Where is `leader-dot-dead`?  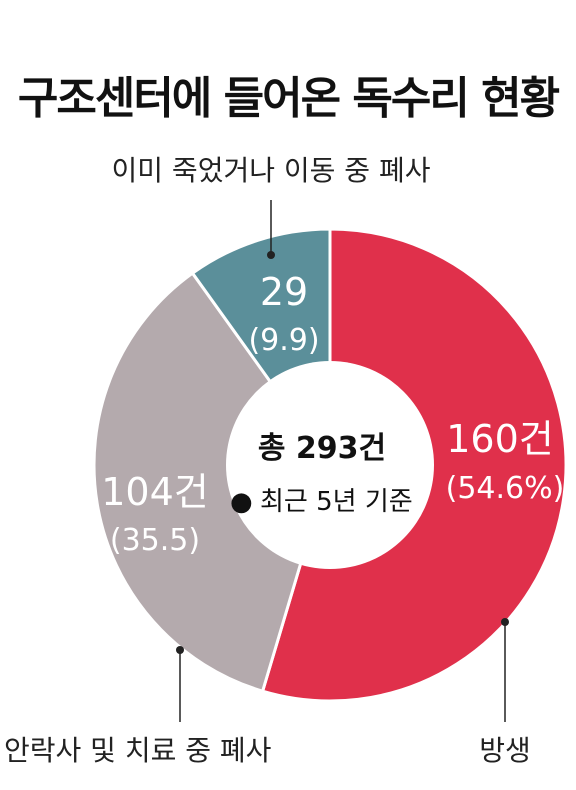
leader-dot-dead is located at coordinates (271, 255).